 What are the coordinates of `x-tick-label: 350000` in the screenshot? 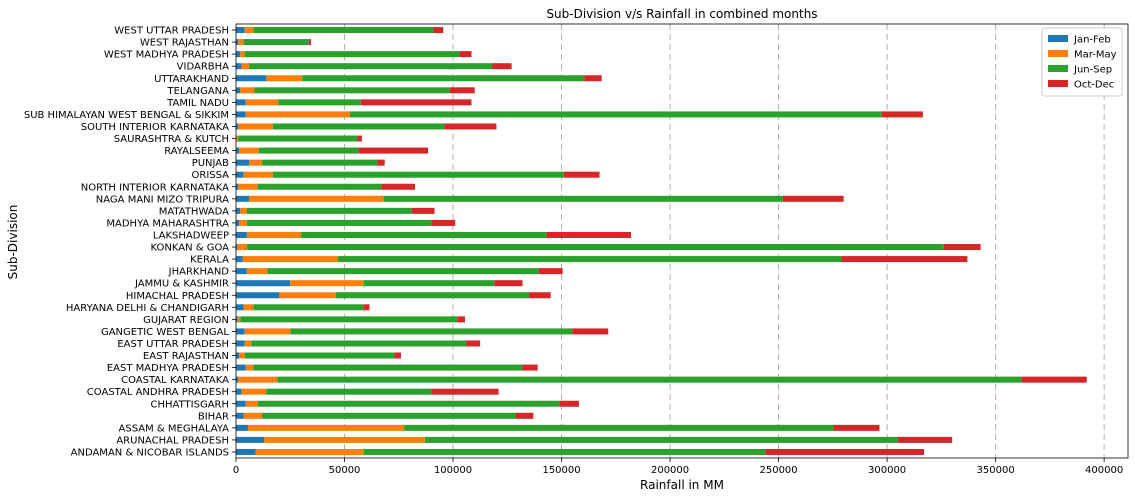 It's located at (996, 470).